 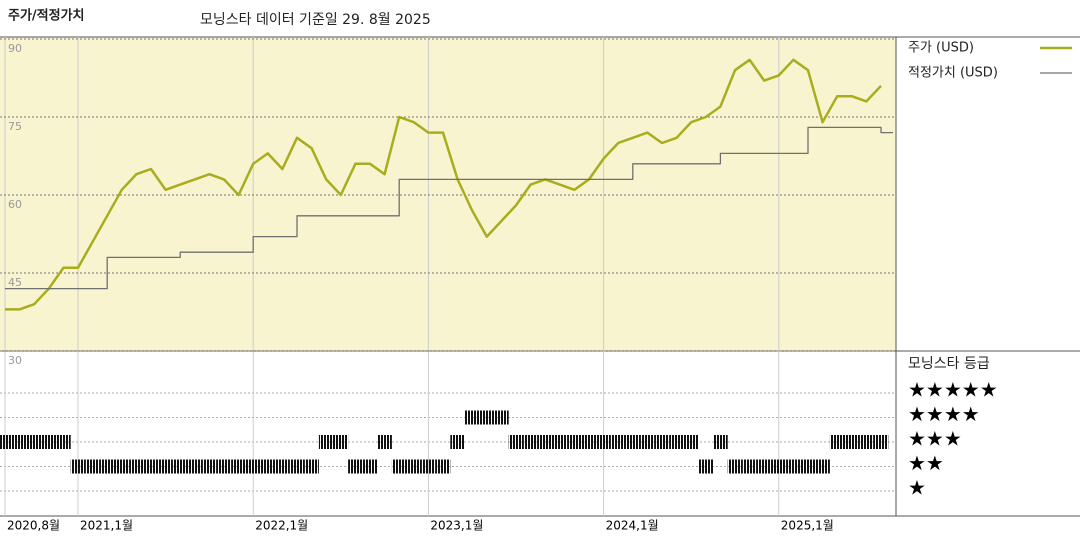 What do you see at coordinates (315, 20) in the screenshot?
I see `chart-subtitle: 모닝스타 데이터 기준일 29. 8월 2025` at bounding box center [315, 20].